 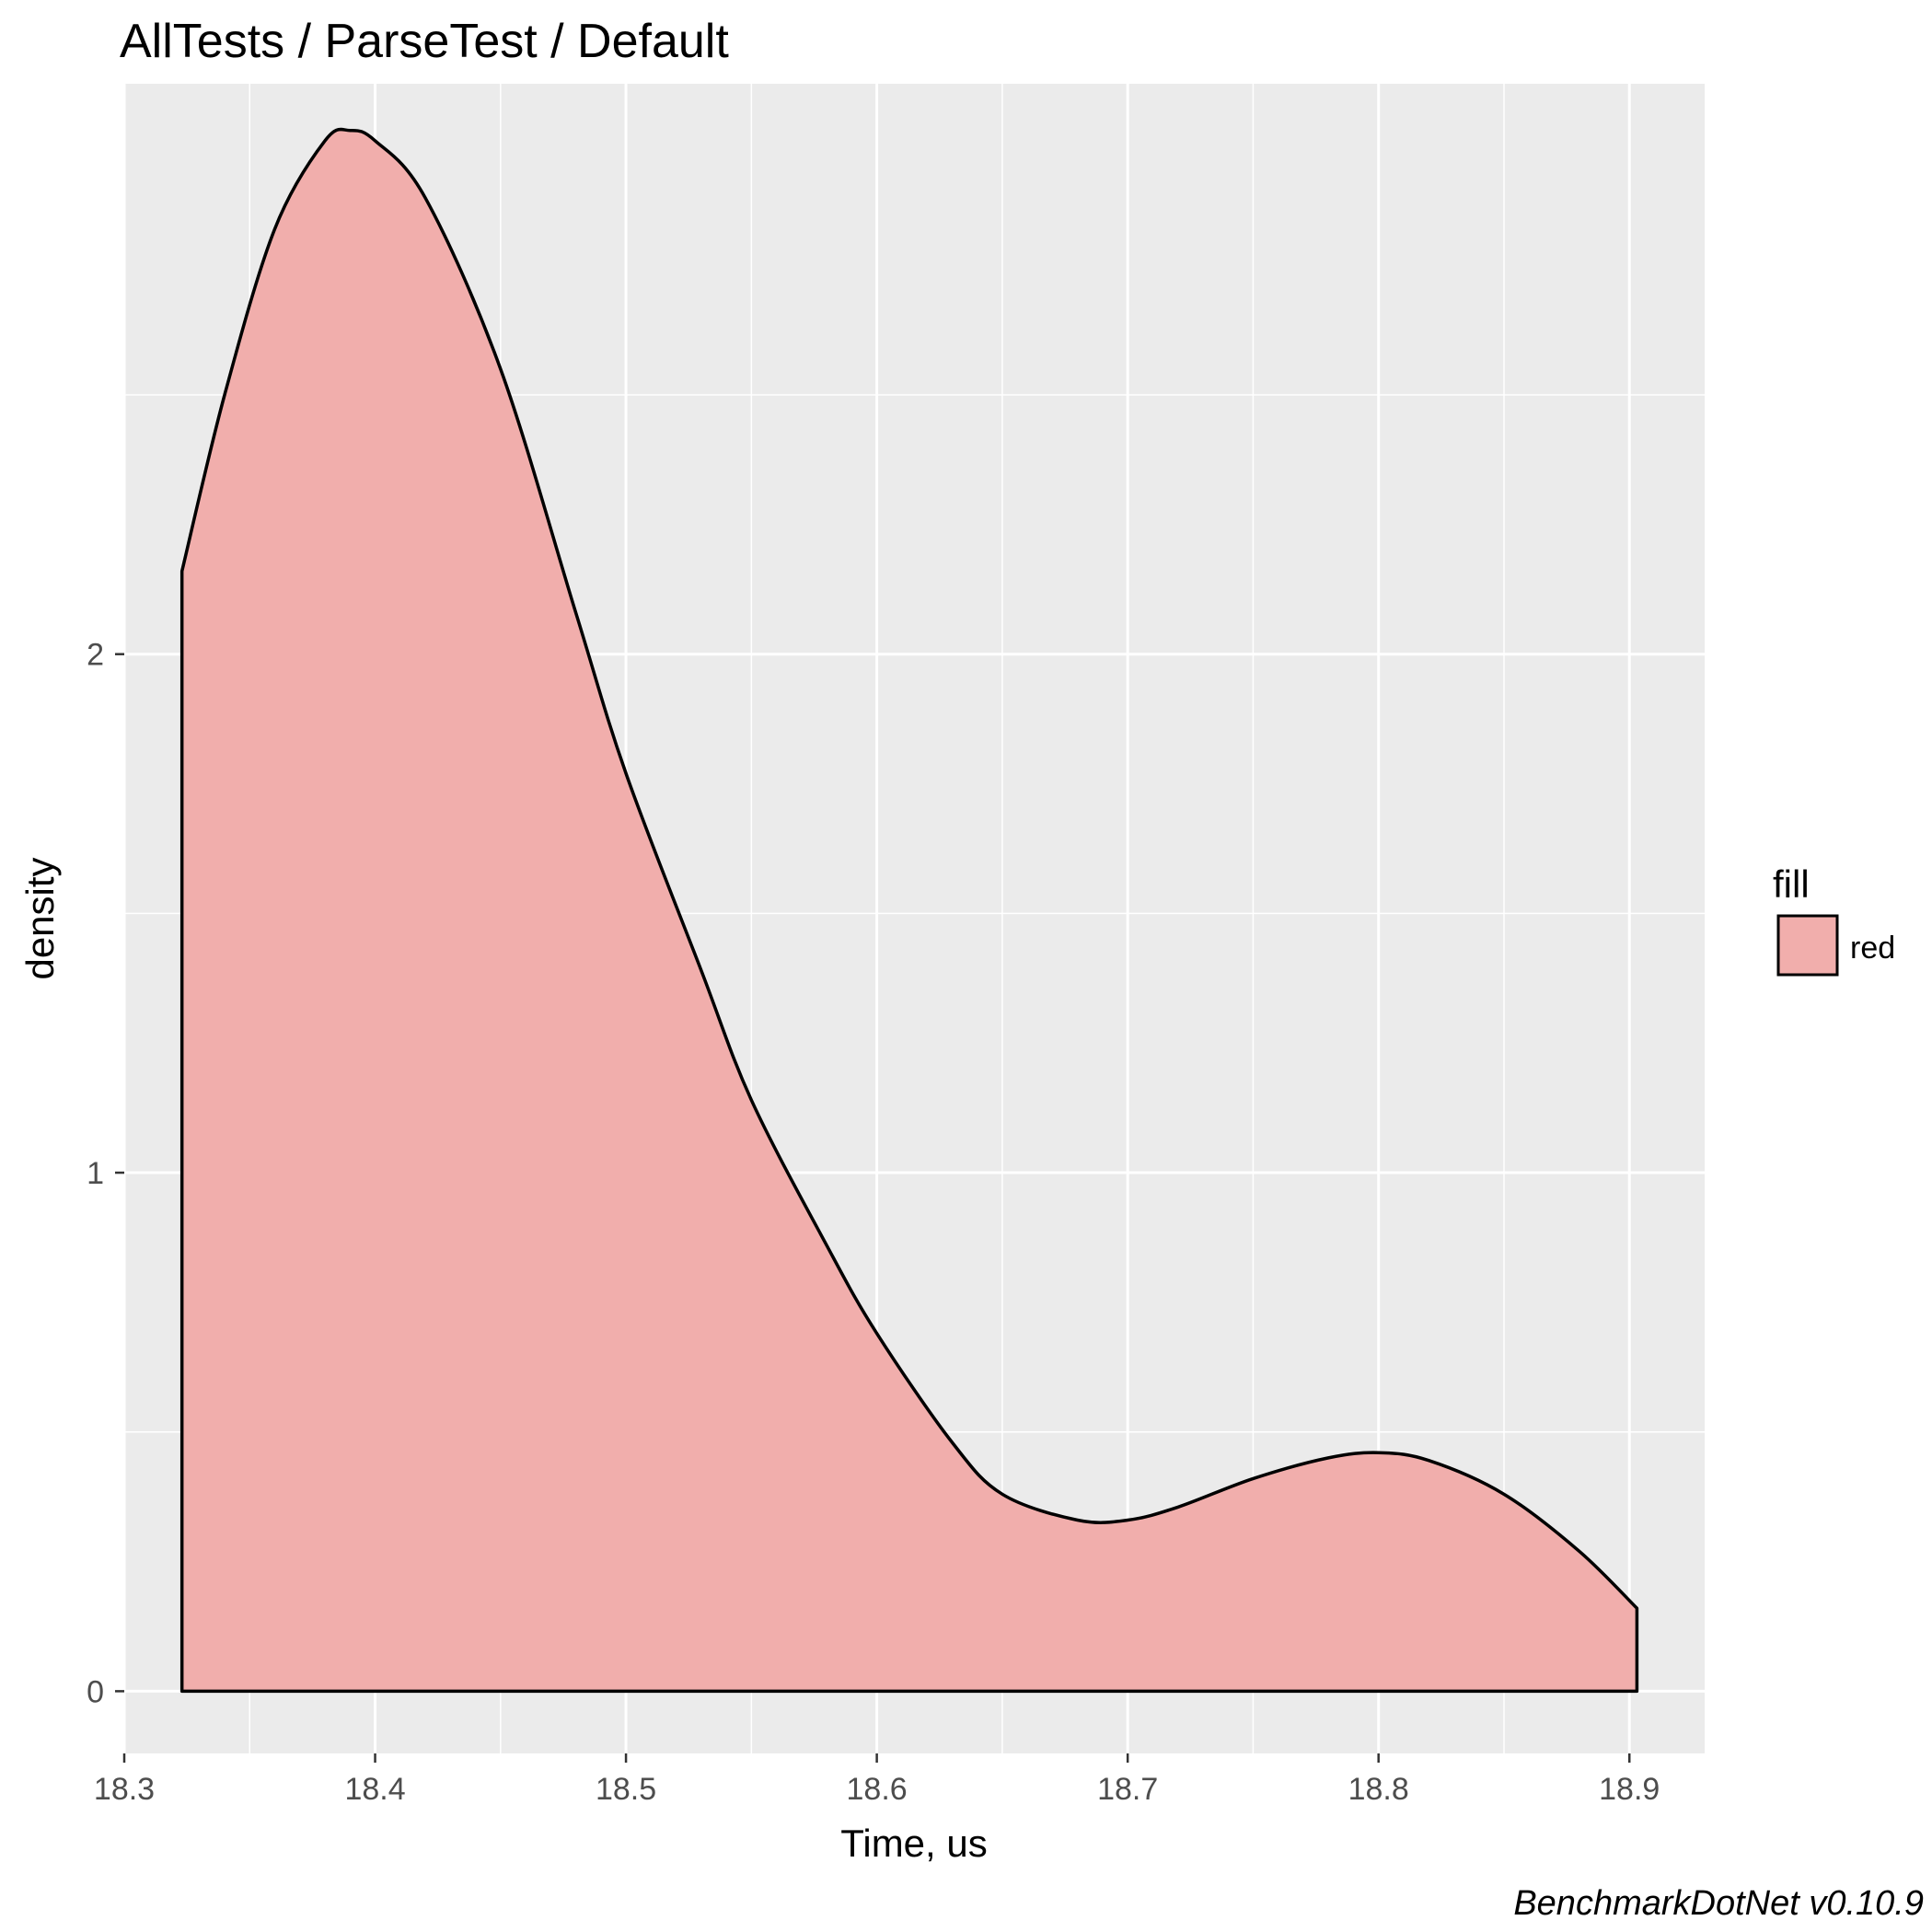 What do you see at coordinates (1128, 1790) in the screenshot?
I see `x-tick-label: 18.7` at bounding box center [1128, 1790].